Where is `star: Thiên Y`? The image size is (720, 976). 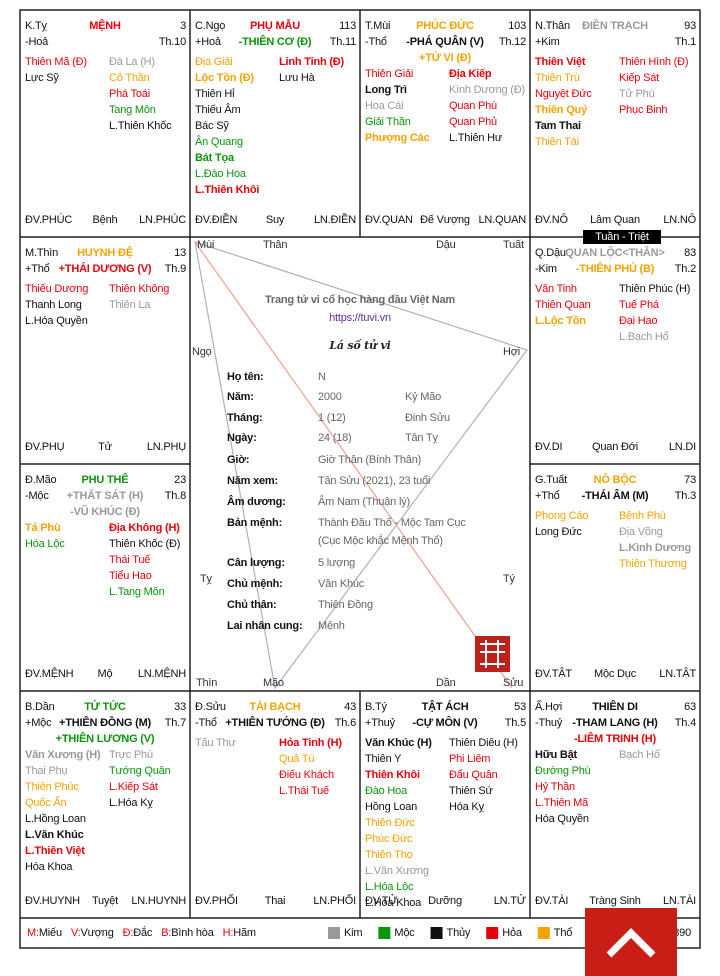 star: Thiên Y is located at coordinates (383, 759).